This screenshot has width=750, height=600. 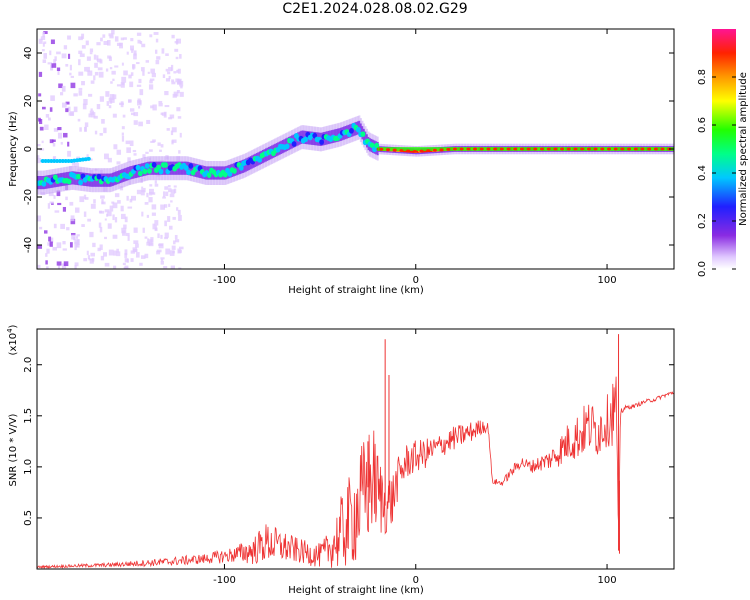 What do you see at coordinates (28, 467) in the screenshot?
I see `y-tick-label: 1.0` at bounding box center [28, 467].